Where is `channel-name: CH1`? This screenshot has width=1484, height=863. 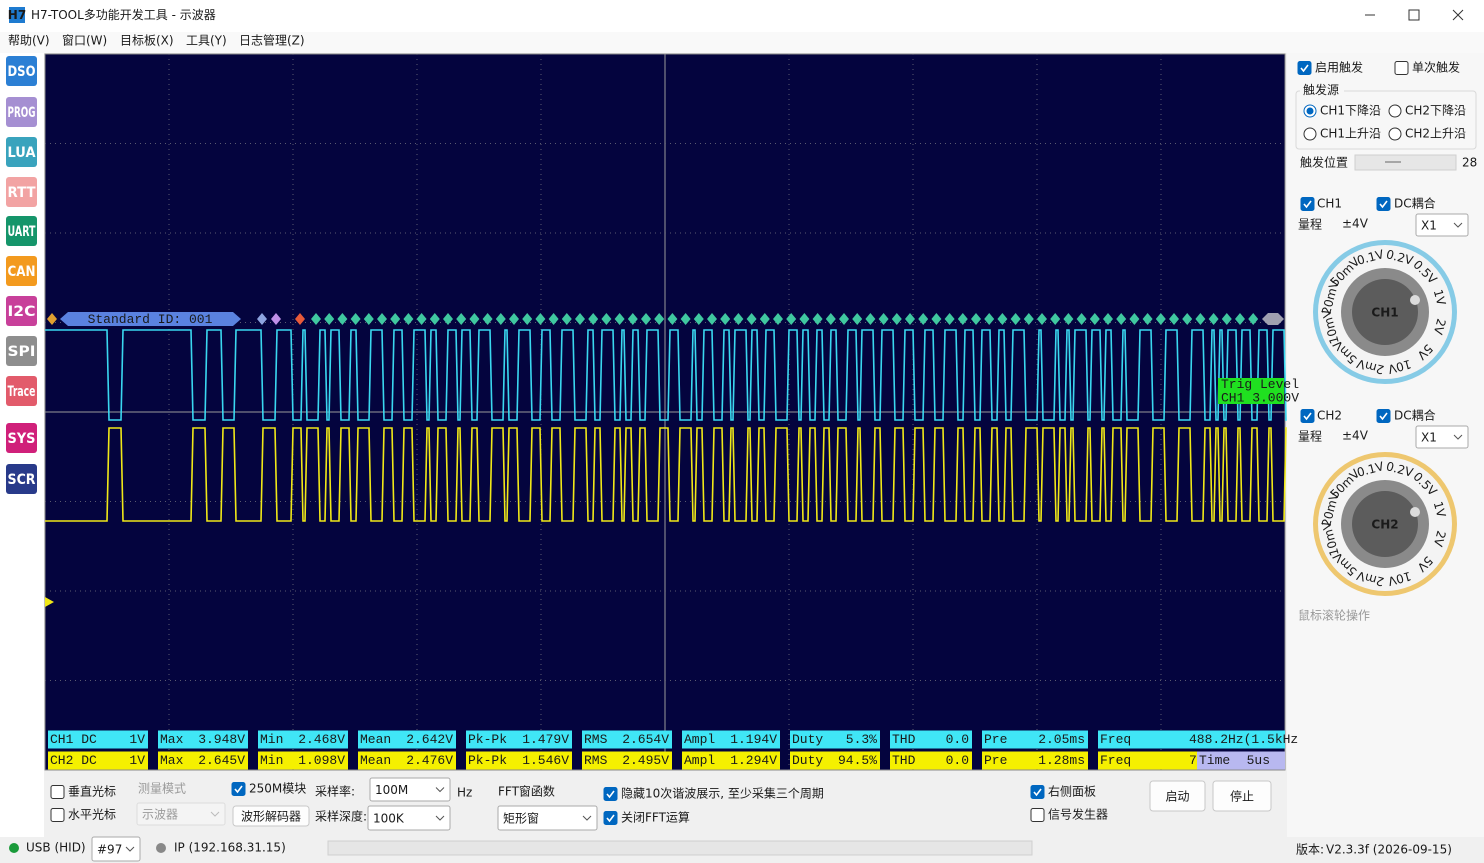
channel-name: CH1 is located at coordinates (1329, 204).